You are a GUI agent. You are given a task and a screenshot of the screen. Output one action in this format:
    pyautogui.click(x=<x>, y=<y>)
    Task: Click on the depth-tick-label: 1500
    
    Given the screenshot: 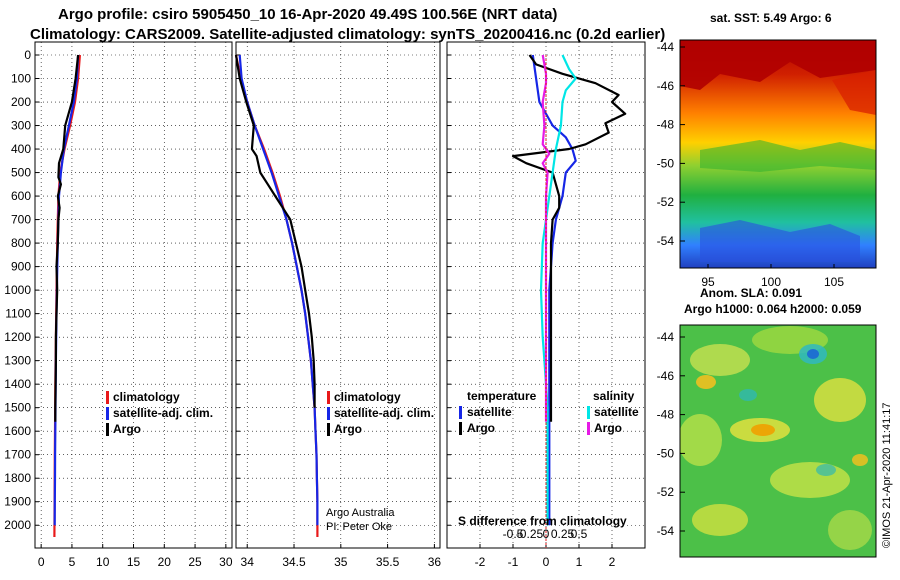 What is the action you would take?
    pyautogui.click(x=17, y=408)
    